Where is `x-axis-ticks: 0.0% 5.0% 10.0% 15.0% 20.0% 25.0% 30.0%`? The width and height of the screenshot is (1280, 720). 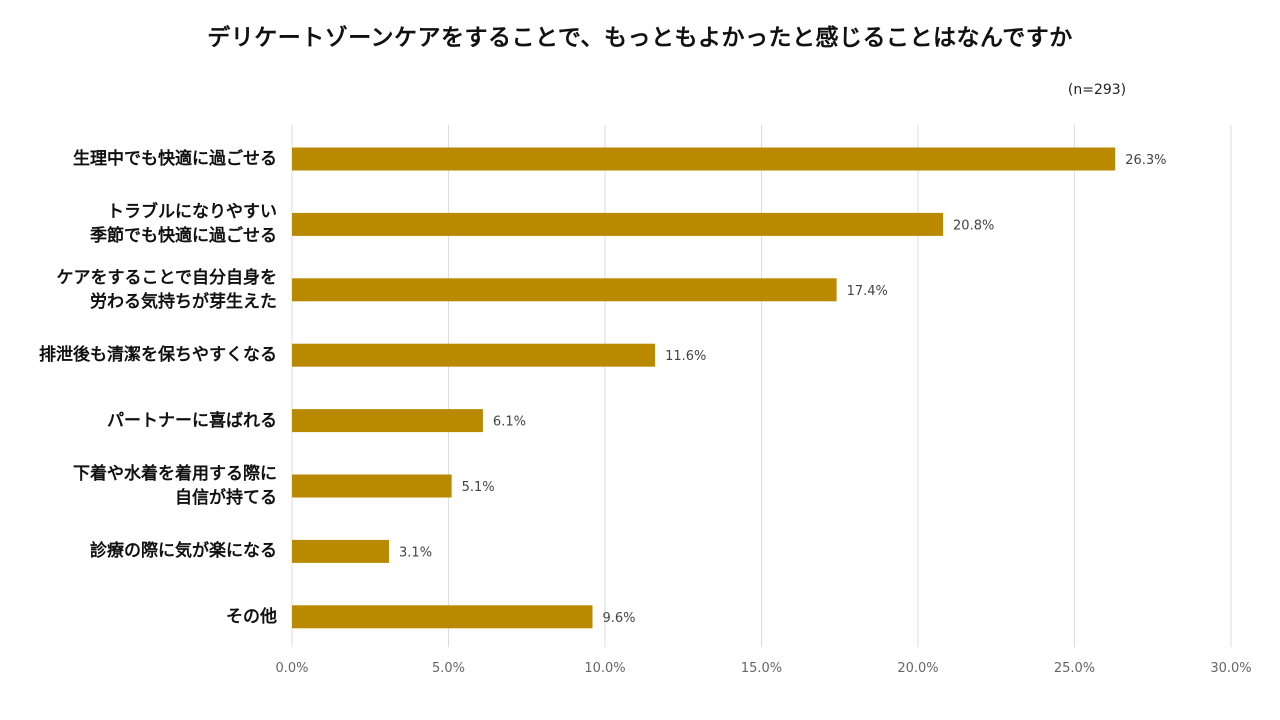
x-axis-ticks: 0.0% 5.0% 10.0% 15.0% 20.0% 25.0% 30.0% is located at coordinates (763, 668).